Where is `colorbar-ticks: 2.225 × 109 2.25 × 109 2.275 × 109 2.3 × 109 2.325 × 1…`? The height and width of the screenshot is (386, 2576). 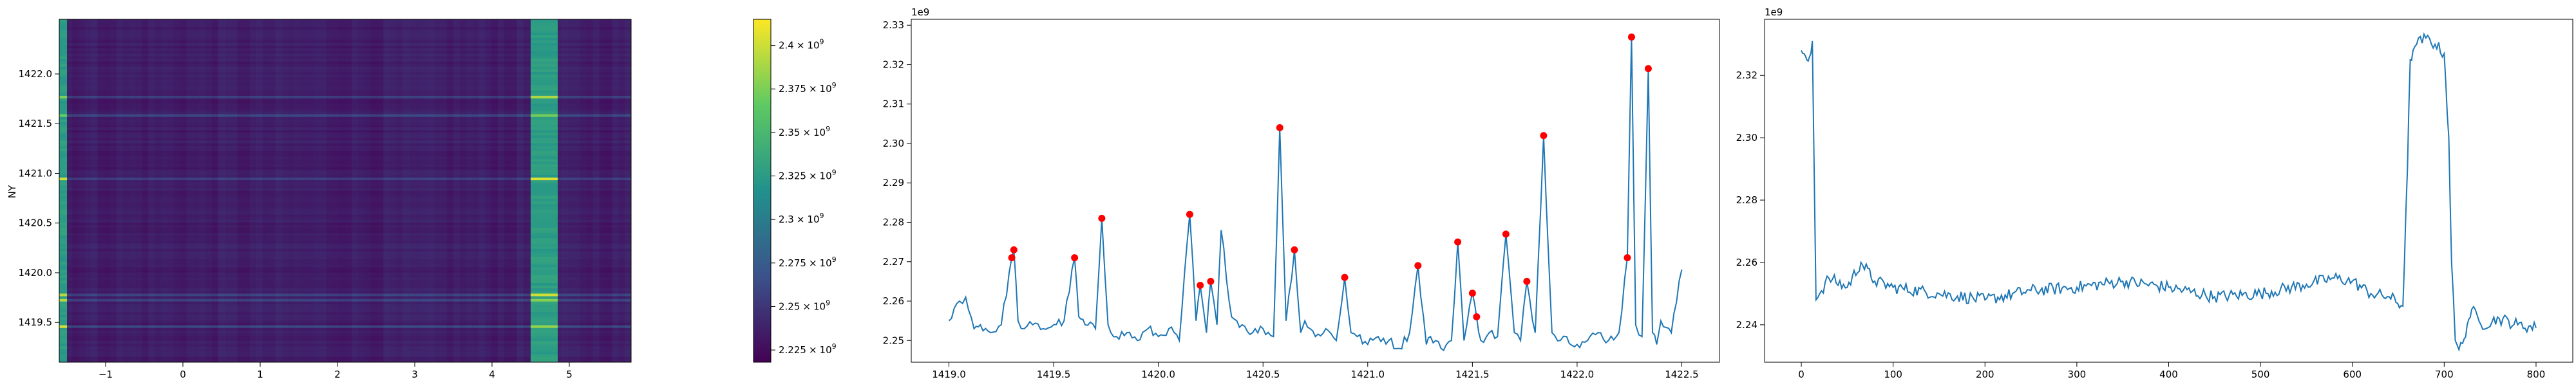
colorbar-ticks: 2.225 × 109 2.25 × 109 2.275 × 109 2.3 × 109 2.325 × 1… is located at coordinates (804, 197).